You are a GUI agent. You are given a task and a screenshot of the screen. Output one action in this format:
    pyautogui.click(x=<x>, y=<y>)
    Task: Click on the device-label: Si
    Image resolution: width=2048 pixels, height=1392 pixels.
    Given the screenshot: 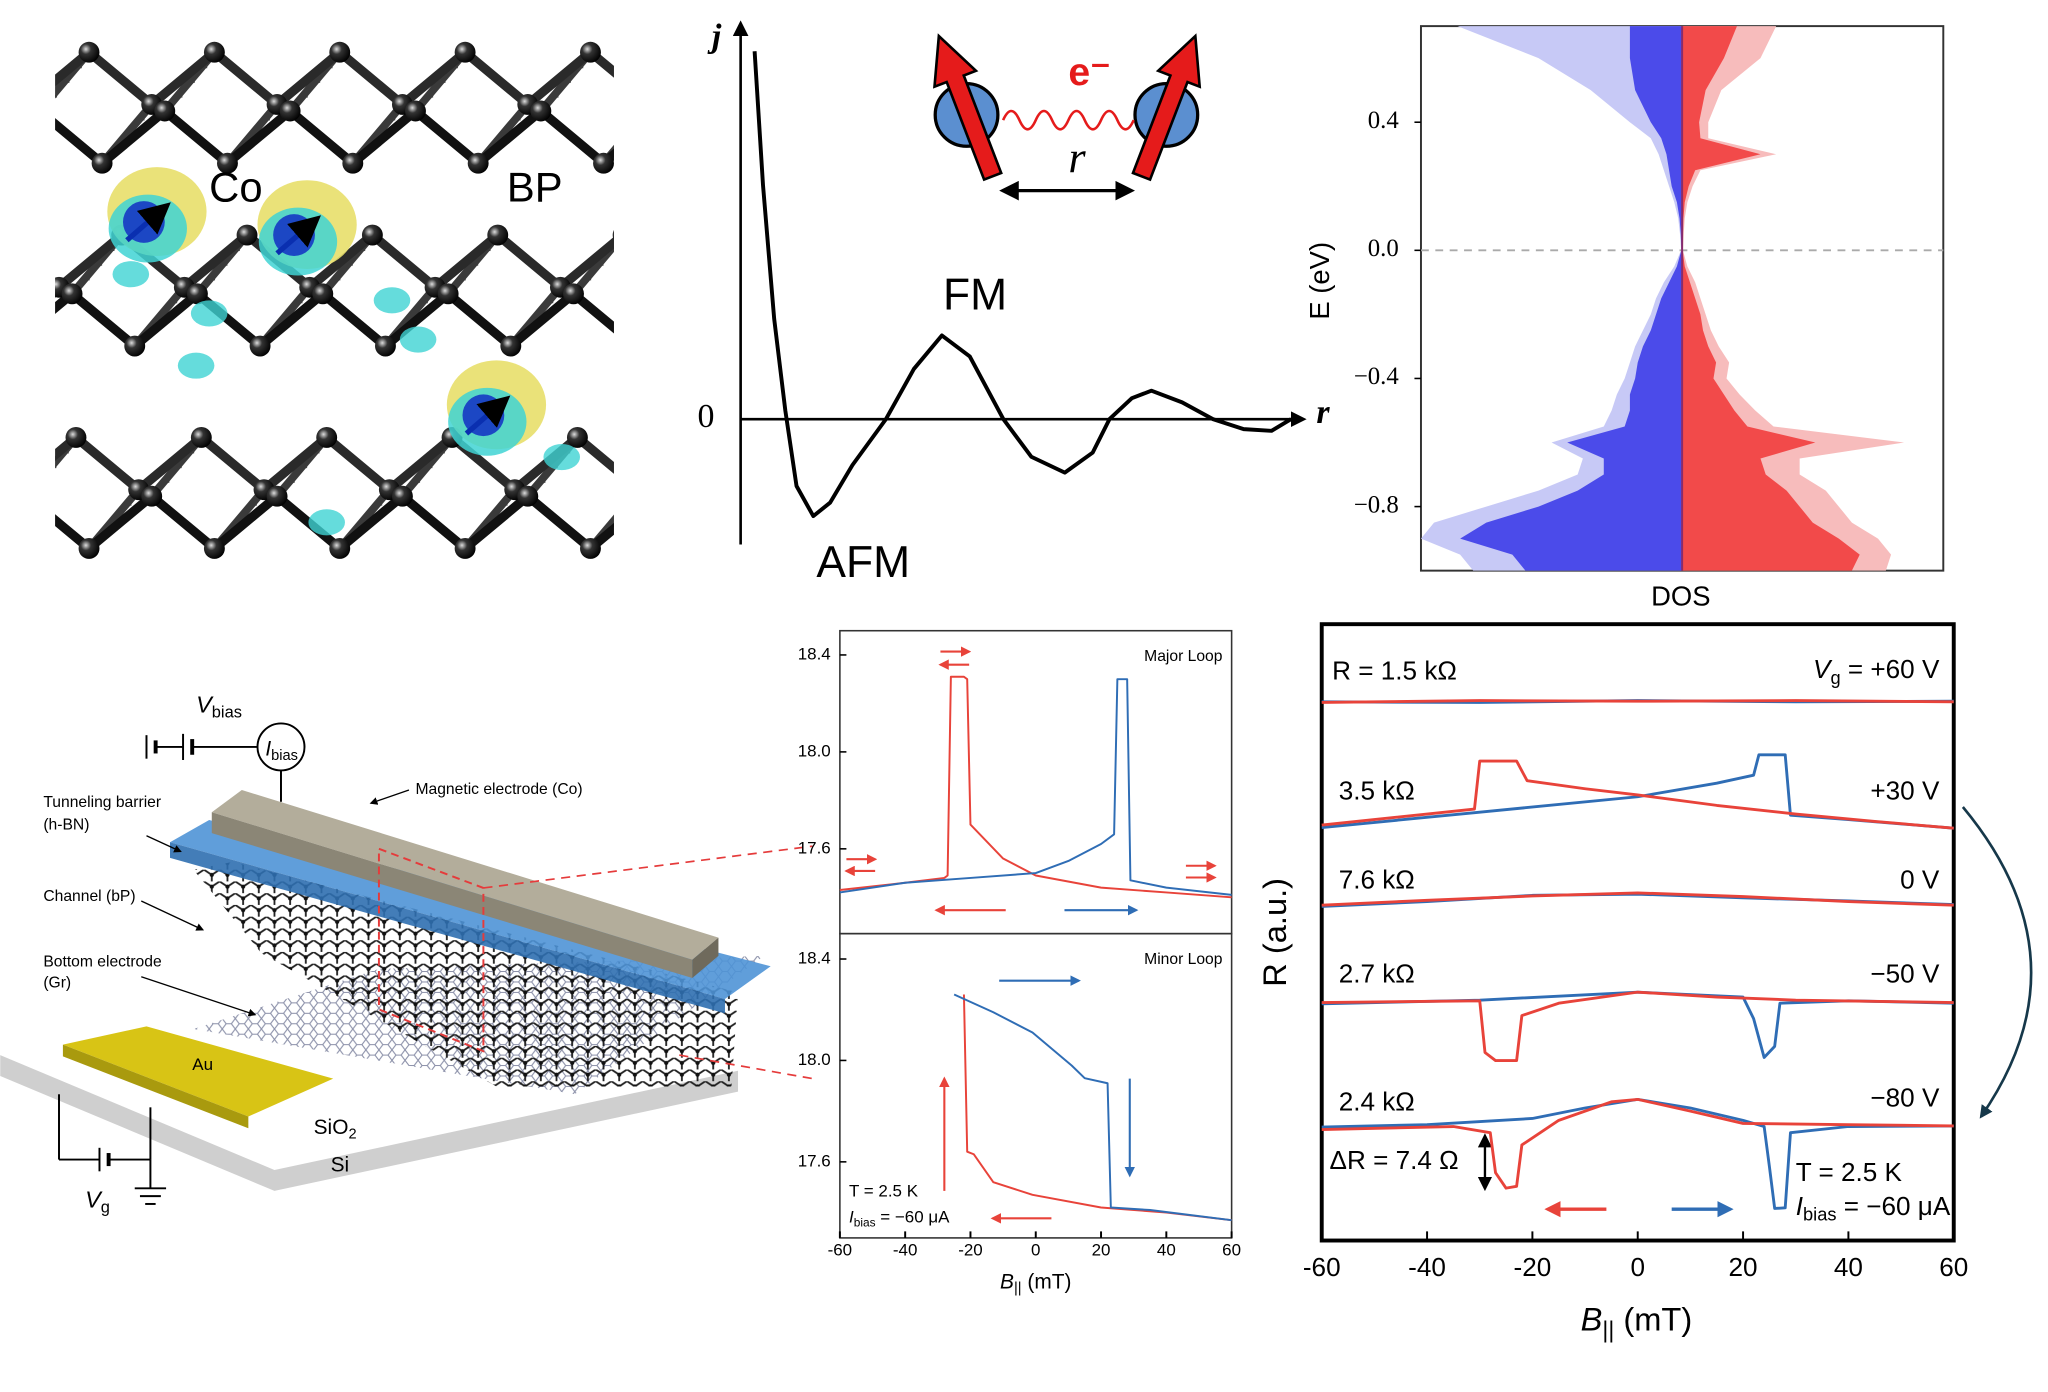 What is the action you would take?
    pyautogui.click(x=340, y=1165)
    